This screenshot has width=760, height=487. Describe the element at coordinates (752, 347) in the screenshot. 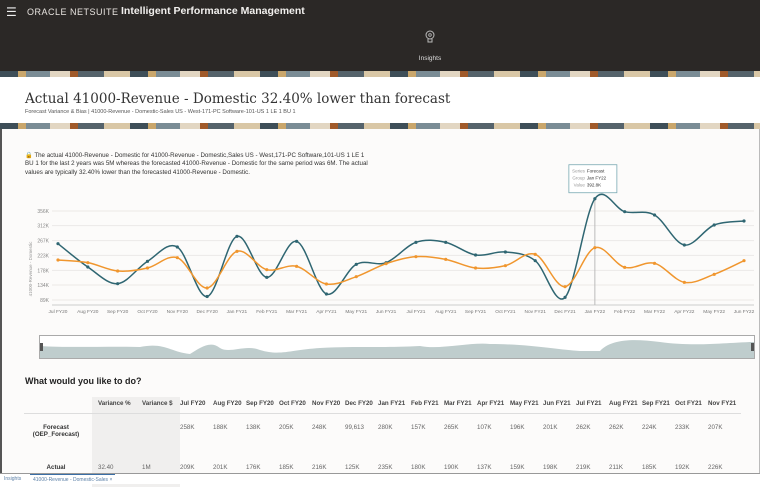

I see `navigator-handle-right` at that location.